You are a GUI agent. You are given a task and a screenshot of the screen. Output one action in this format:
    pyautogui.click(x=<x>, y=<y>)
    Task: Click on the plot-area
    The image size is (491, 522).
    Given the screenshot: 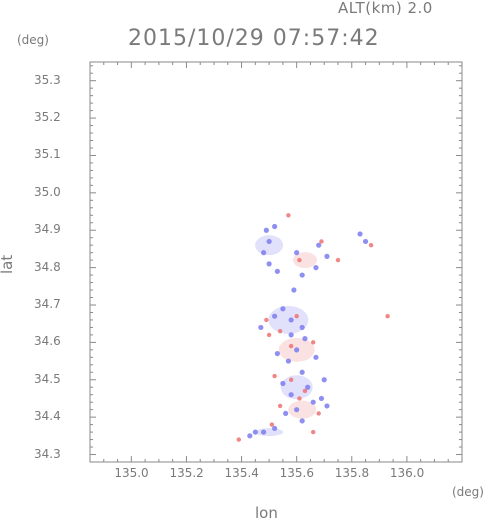 What is the action you would take?
    pyautogui.click(x=313, y=327)
    